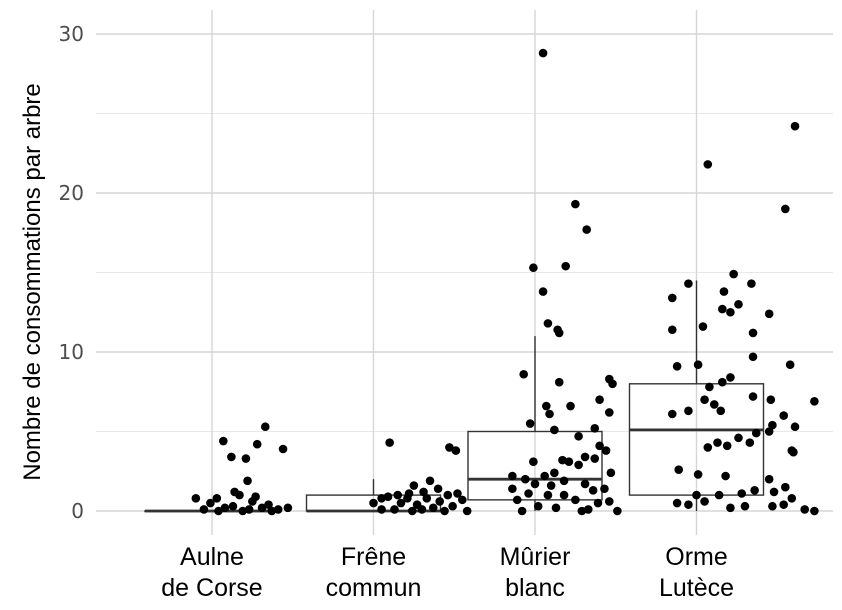 Image resolution: width=842 pixels, height=610 pixels. Describe the element at coordinates (71, 193) in the screenshot. I see `y-tick-label: 20` at that location.